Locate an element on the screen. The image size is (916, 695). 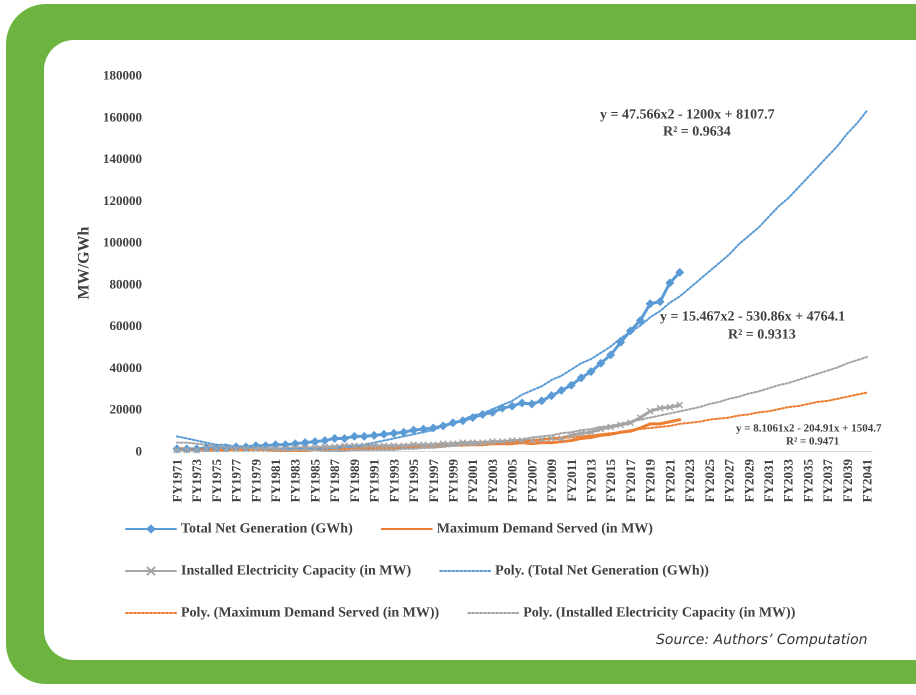
y-tick-label: 20000 is located at coordinates (126, 409).